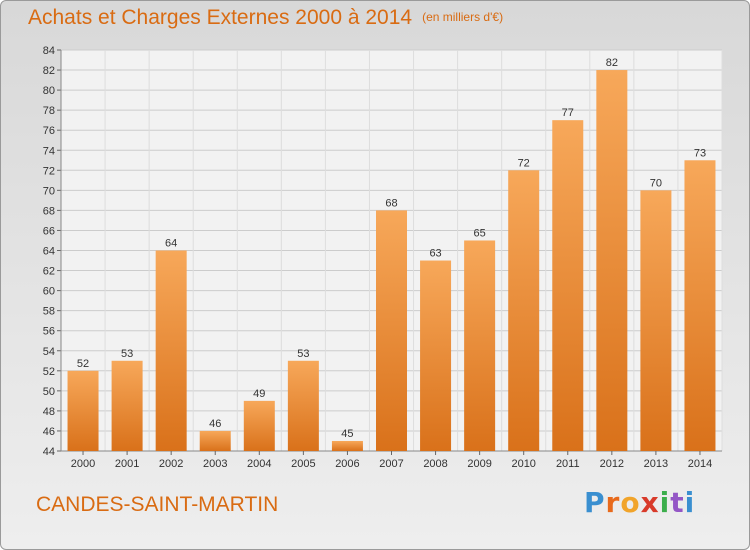 The height and width of the screenshot is (550, 750). I want to click on bar-value-label: 49, so click(259, 394).